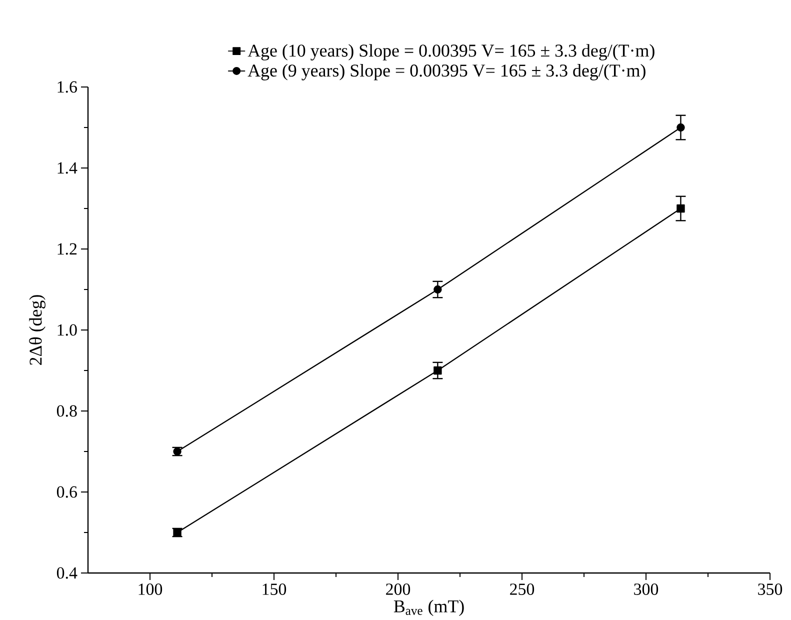 The width and height of the screenshot is (791, 620). What do you see at coordinates (274, 589) in the screenshot?
I see `x-tick-label: 150` at bounding box center [274, 589].